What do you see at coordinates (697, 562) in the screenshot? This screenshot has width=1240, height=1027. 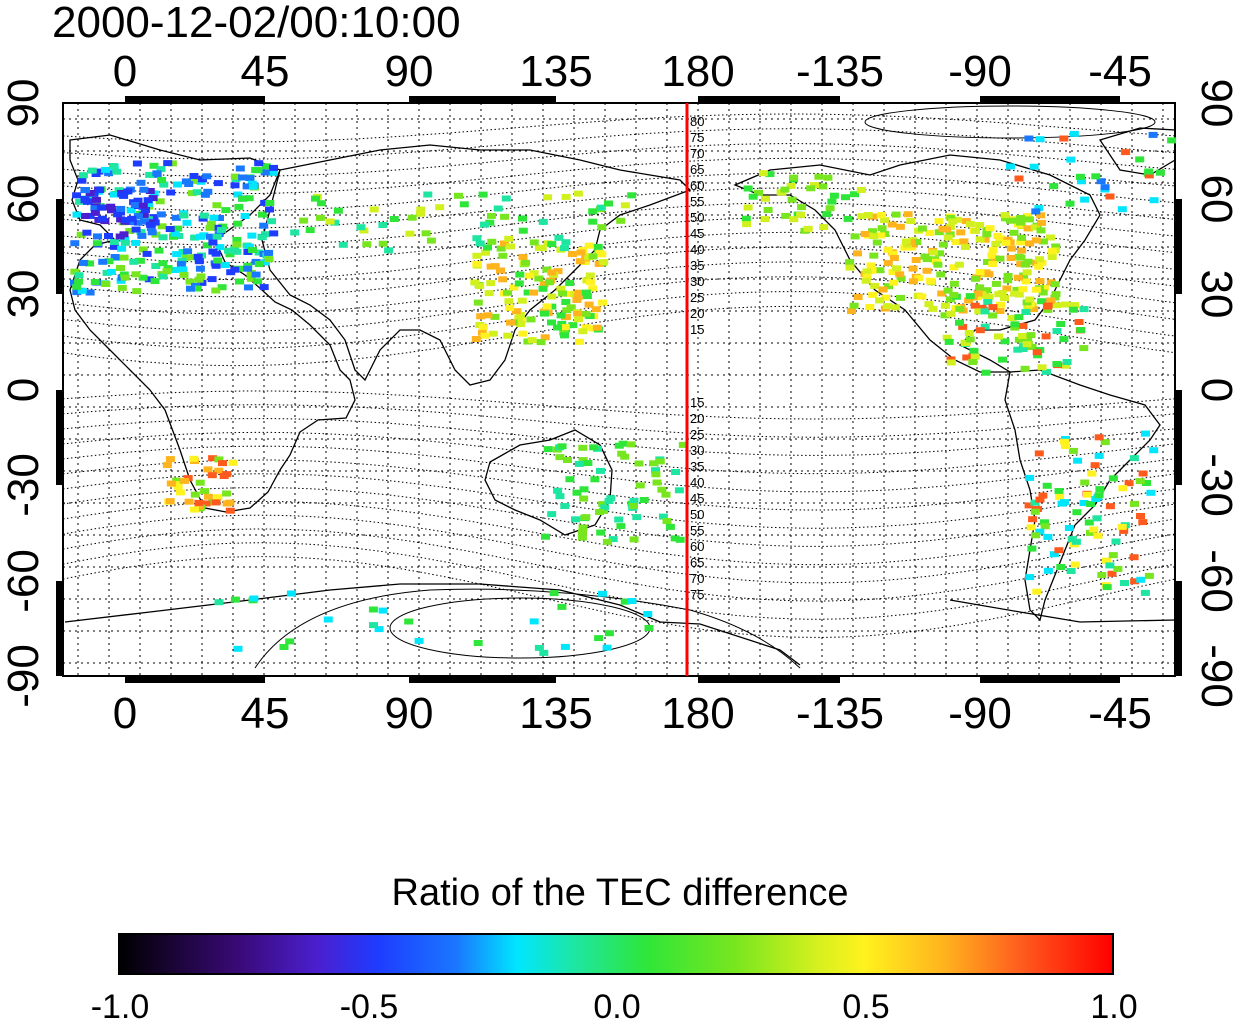 I see `contour-label: 65` at bounding box center [697, 562].